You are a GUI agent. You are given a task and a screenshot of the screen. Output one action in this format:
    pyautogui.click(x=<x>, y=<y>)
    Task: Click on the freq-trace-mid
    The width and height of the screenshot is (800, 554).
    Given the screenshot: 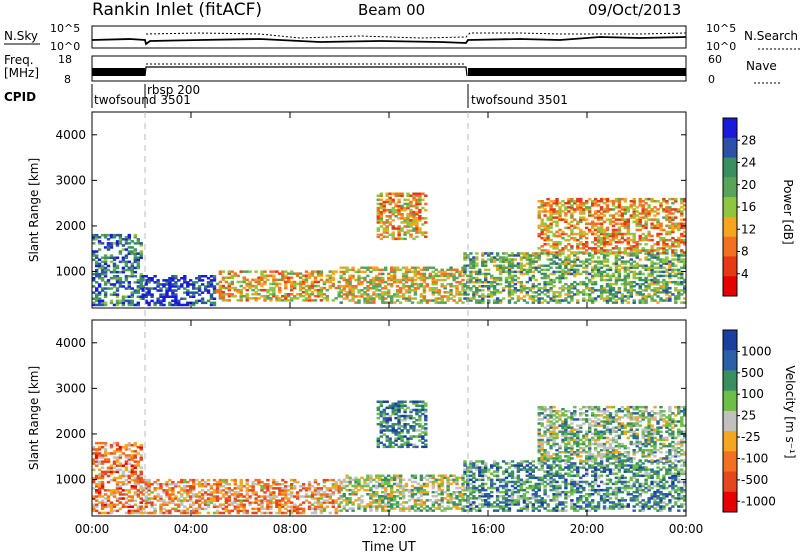 What is the action you would take?
    pyautogui.click(x=306, y=71)
    